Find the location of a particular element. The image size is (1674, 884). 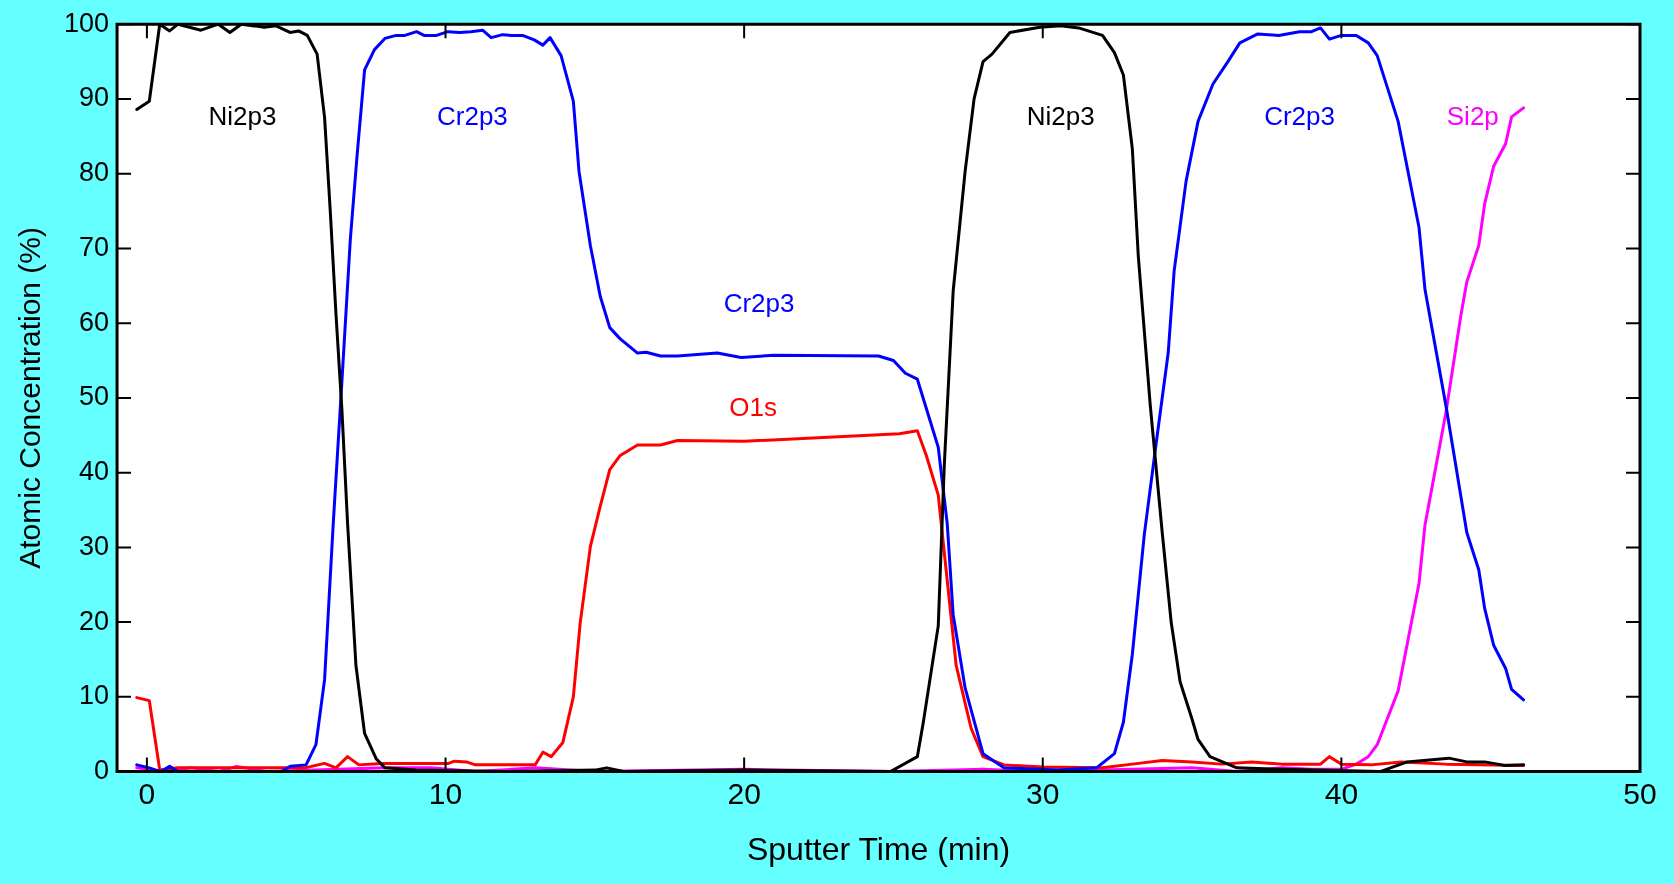

x-tick-label: 50 is located at coordinates (1640, 793).